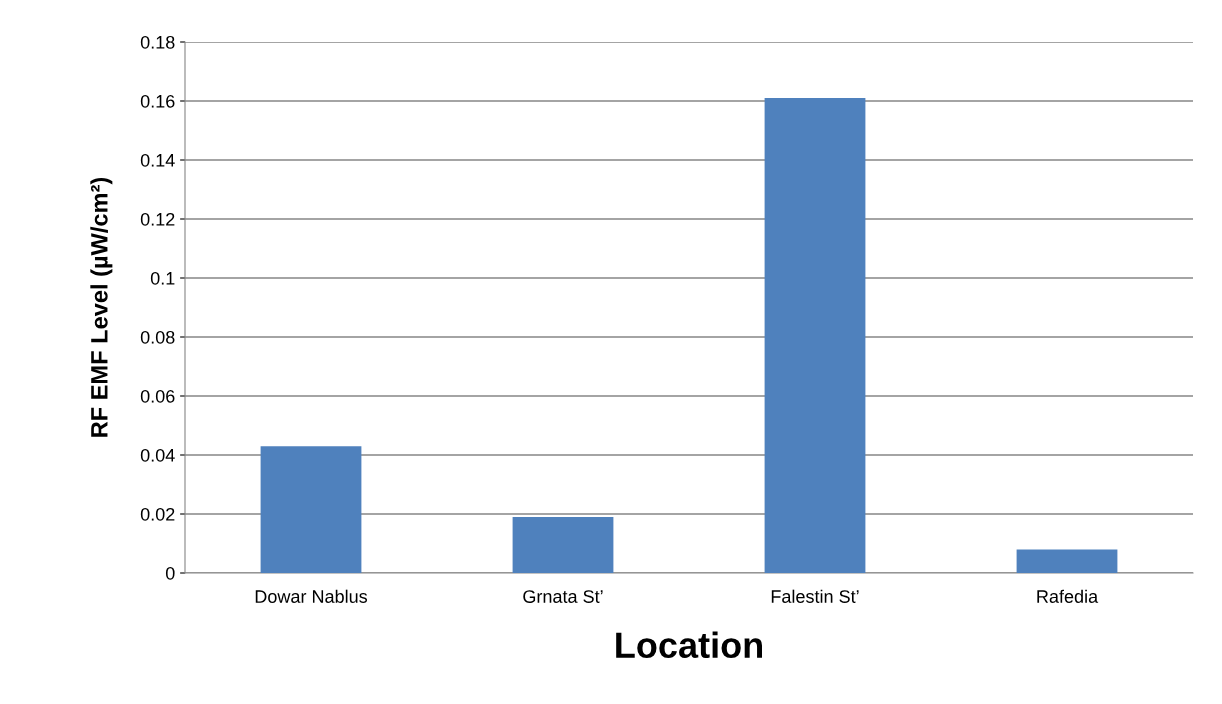  What do you see at coordinates (689, 645) in the screenshot?
I see `x-axis-title: Location` at bounding box center [689, 645].